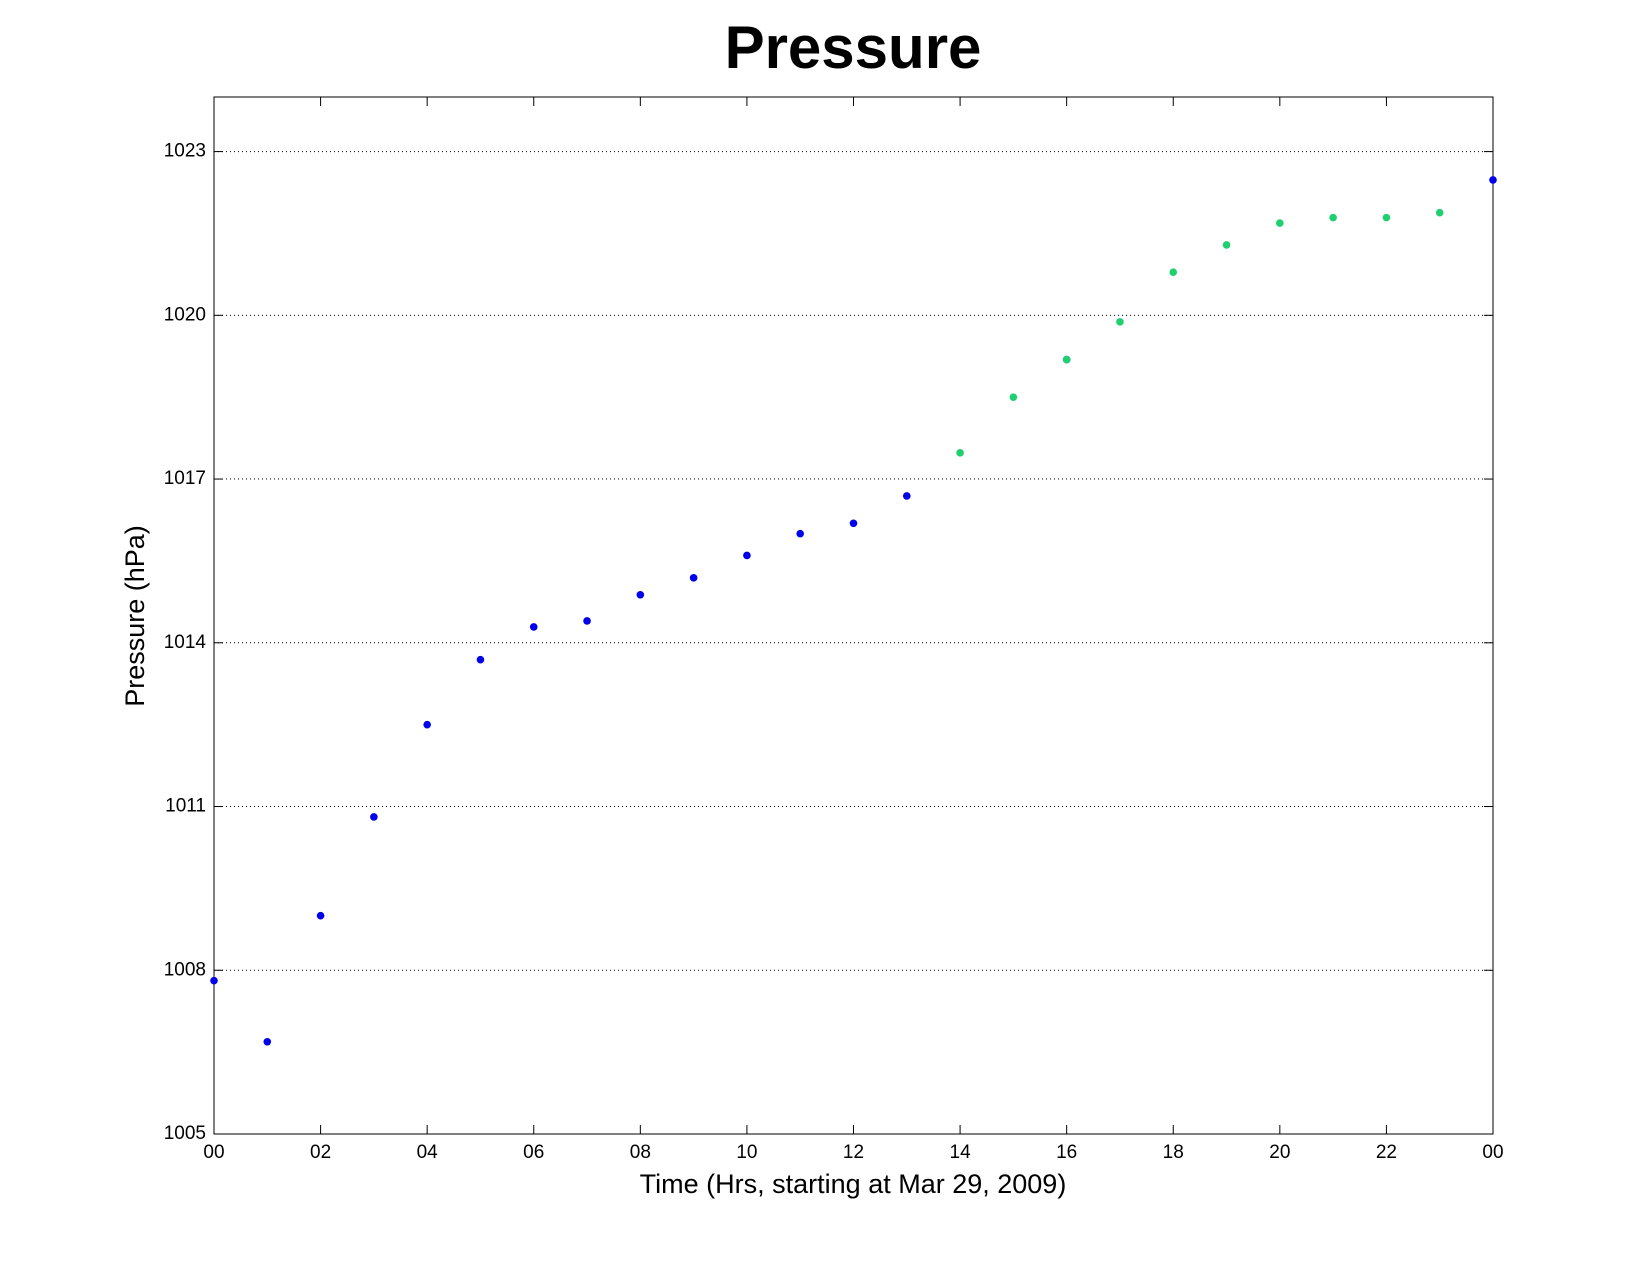 This screenshot has height=1275, width=1650. What do you see at coordinates (853, 1152) in the screenshot?
I see `x-tick-label: 12` at bounding box center [853, 1152].